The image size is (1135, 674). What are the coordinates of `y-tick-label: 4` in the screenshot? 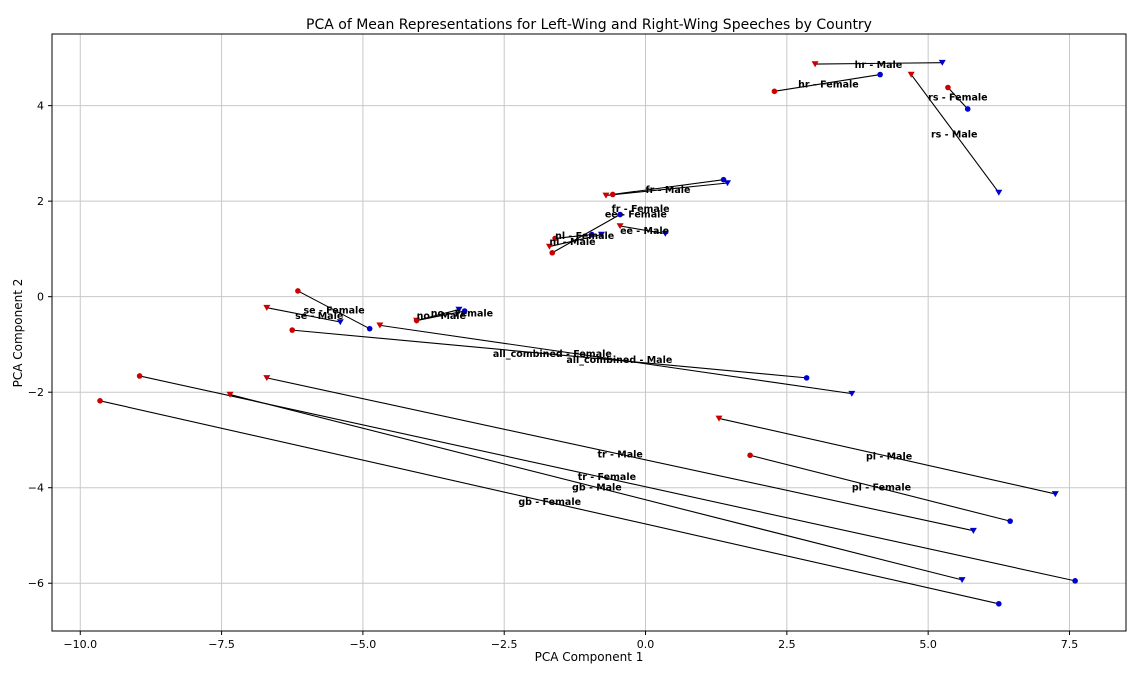 It's located at (40, 106).